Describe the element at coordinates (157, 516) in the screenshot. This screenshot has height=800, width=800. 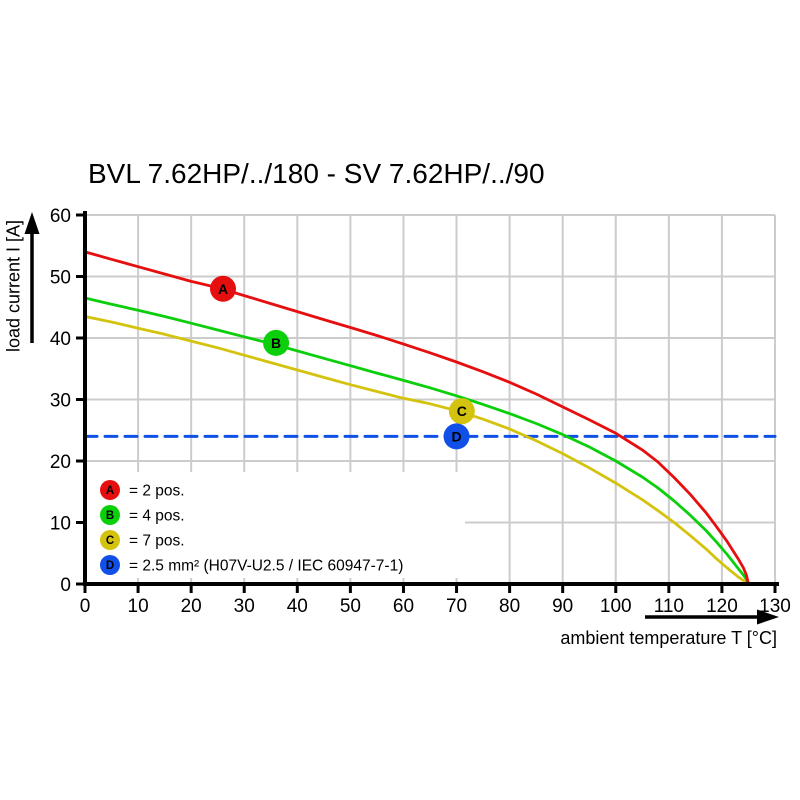
I see `legend-label-B: = 4 pos.` at that location.